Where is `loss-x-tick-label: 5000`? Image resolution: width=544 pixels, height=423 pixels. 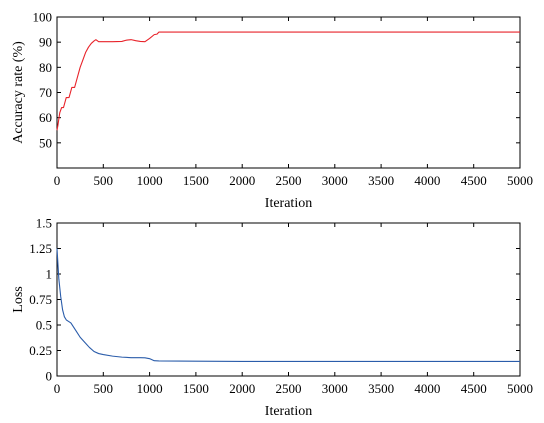 loss-x-tick-label: 5000 is located at coordinates (520, 388).